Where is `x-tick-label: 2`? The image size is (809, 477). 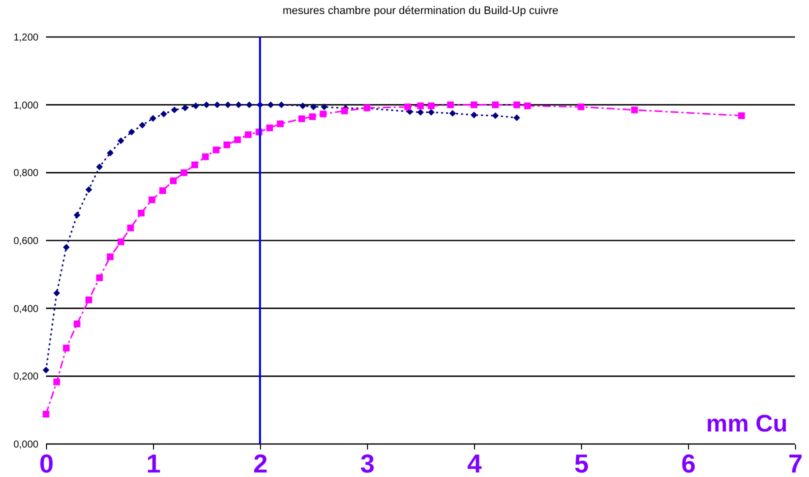 x-tick-label: 2 is located at coordinates (260, 462).